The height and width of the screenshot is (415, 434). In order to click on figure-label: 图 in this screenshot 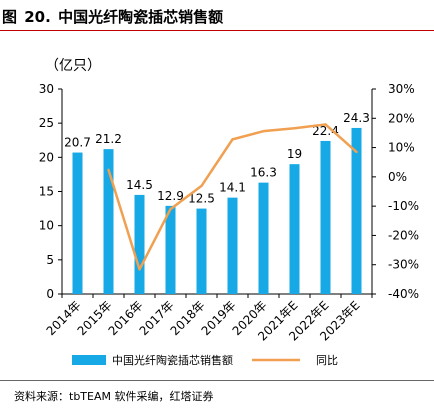, I will do `click(10, 17)`.